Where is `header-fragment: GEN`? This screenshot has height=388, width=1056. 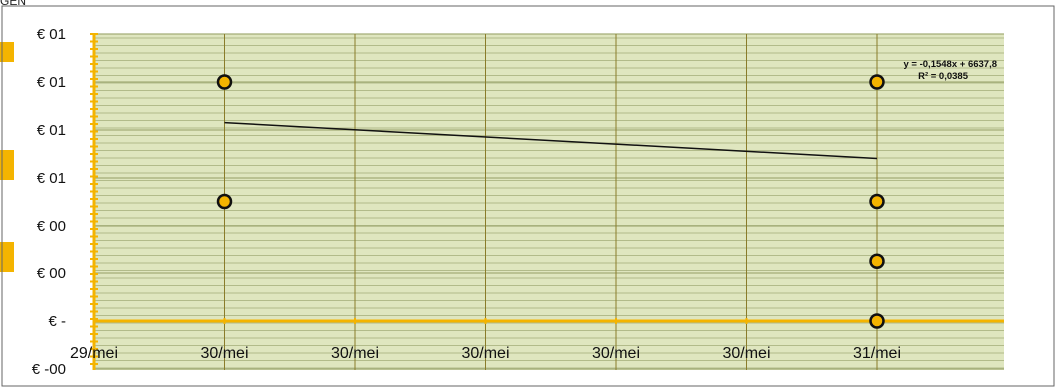
header-fragment: GEN is located at coordinates (13, 4).